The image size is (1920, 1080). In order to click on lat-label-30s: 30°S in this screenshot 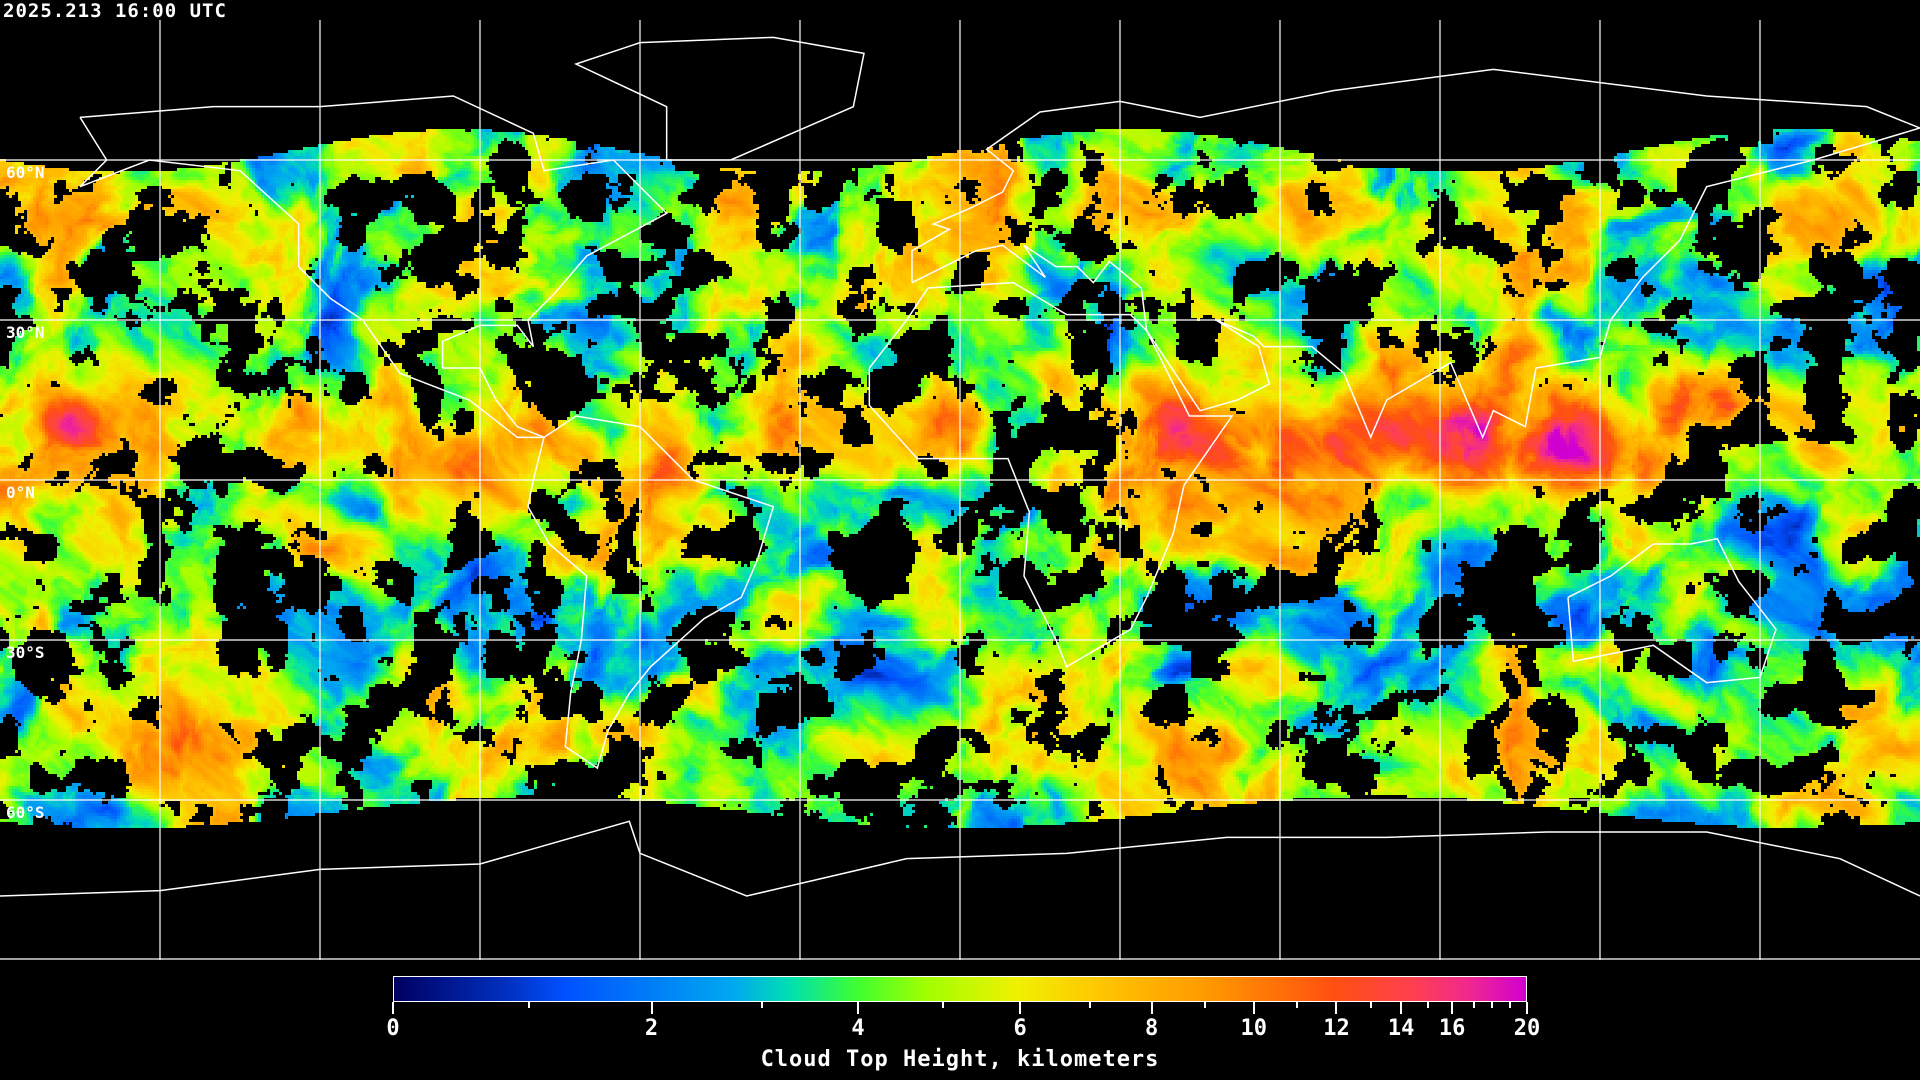, I will do `click(25, 652)`.